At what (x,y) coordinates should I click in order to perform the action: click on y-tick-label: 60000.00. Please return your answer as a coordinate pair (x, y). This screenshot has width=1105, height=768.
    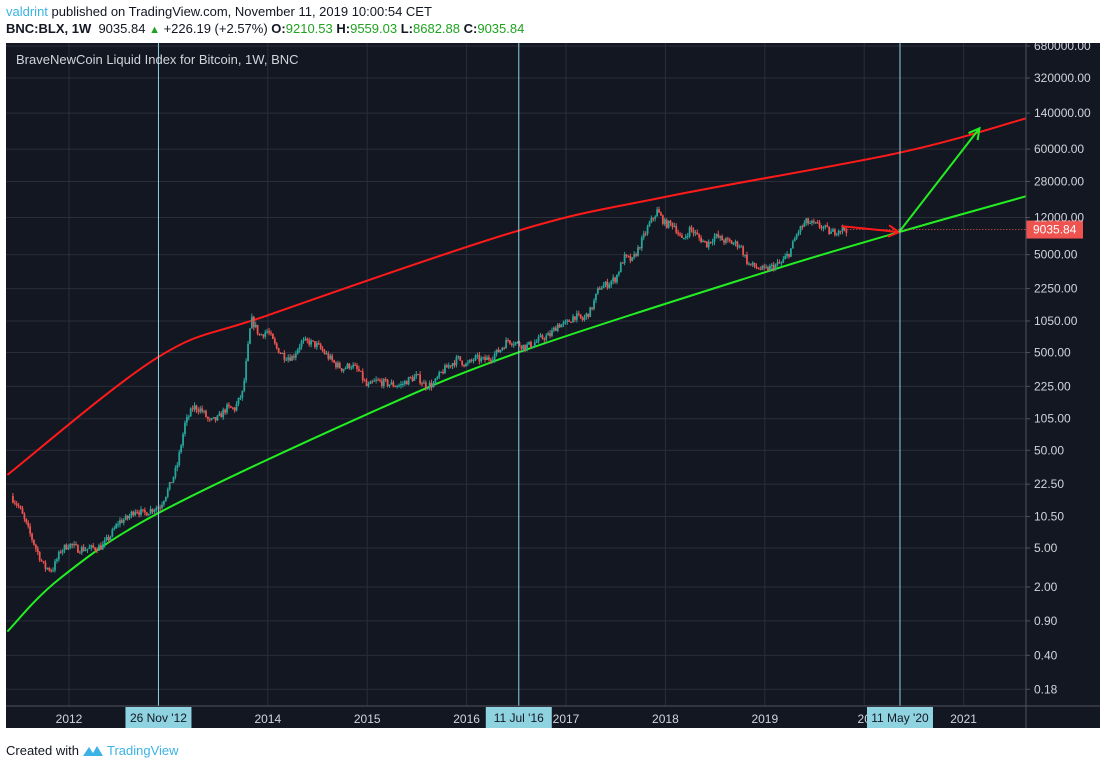
    Looking at the image, I should click on (1059, 149).